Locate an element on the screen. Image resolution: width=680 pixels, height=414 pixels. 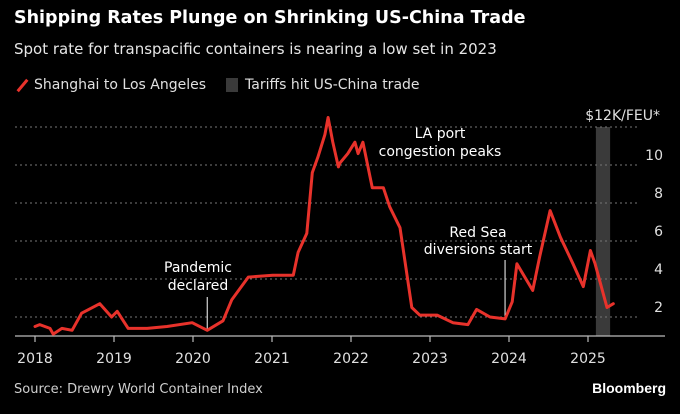
x-tick-label: 2022 is located at coordinates (351, 359).